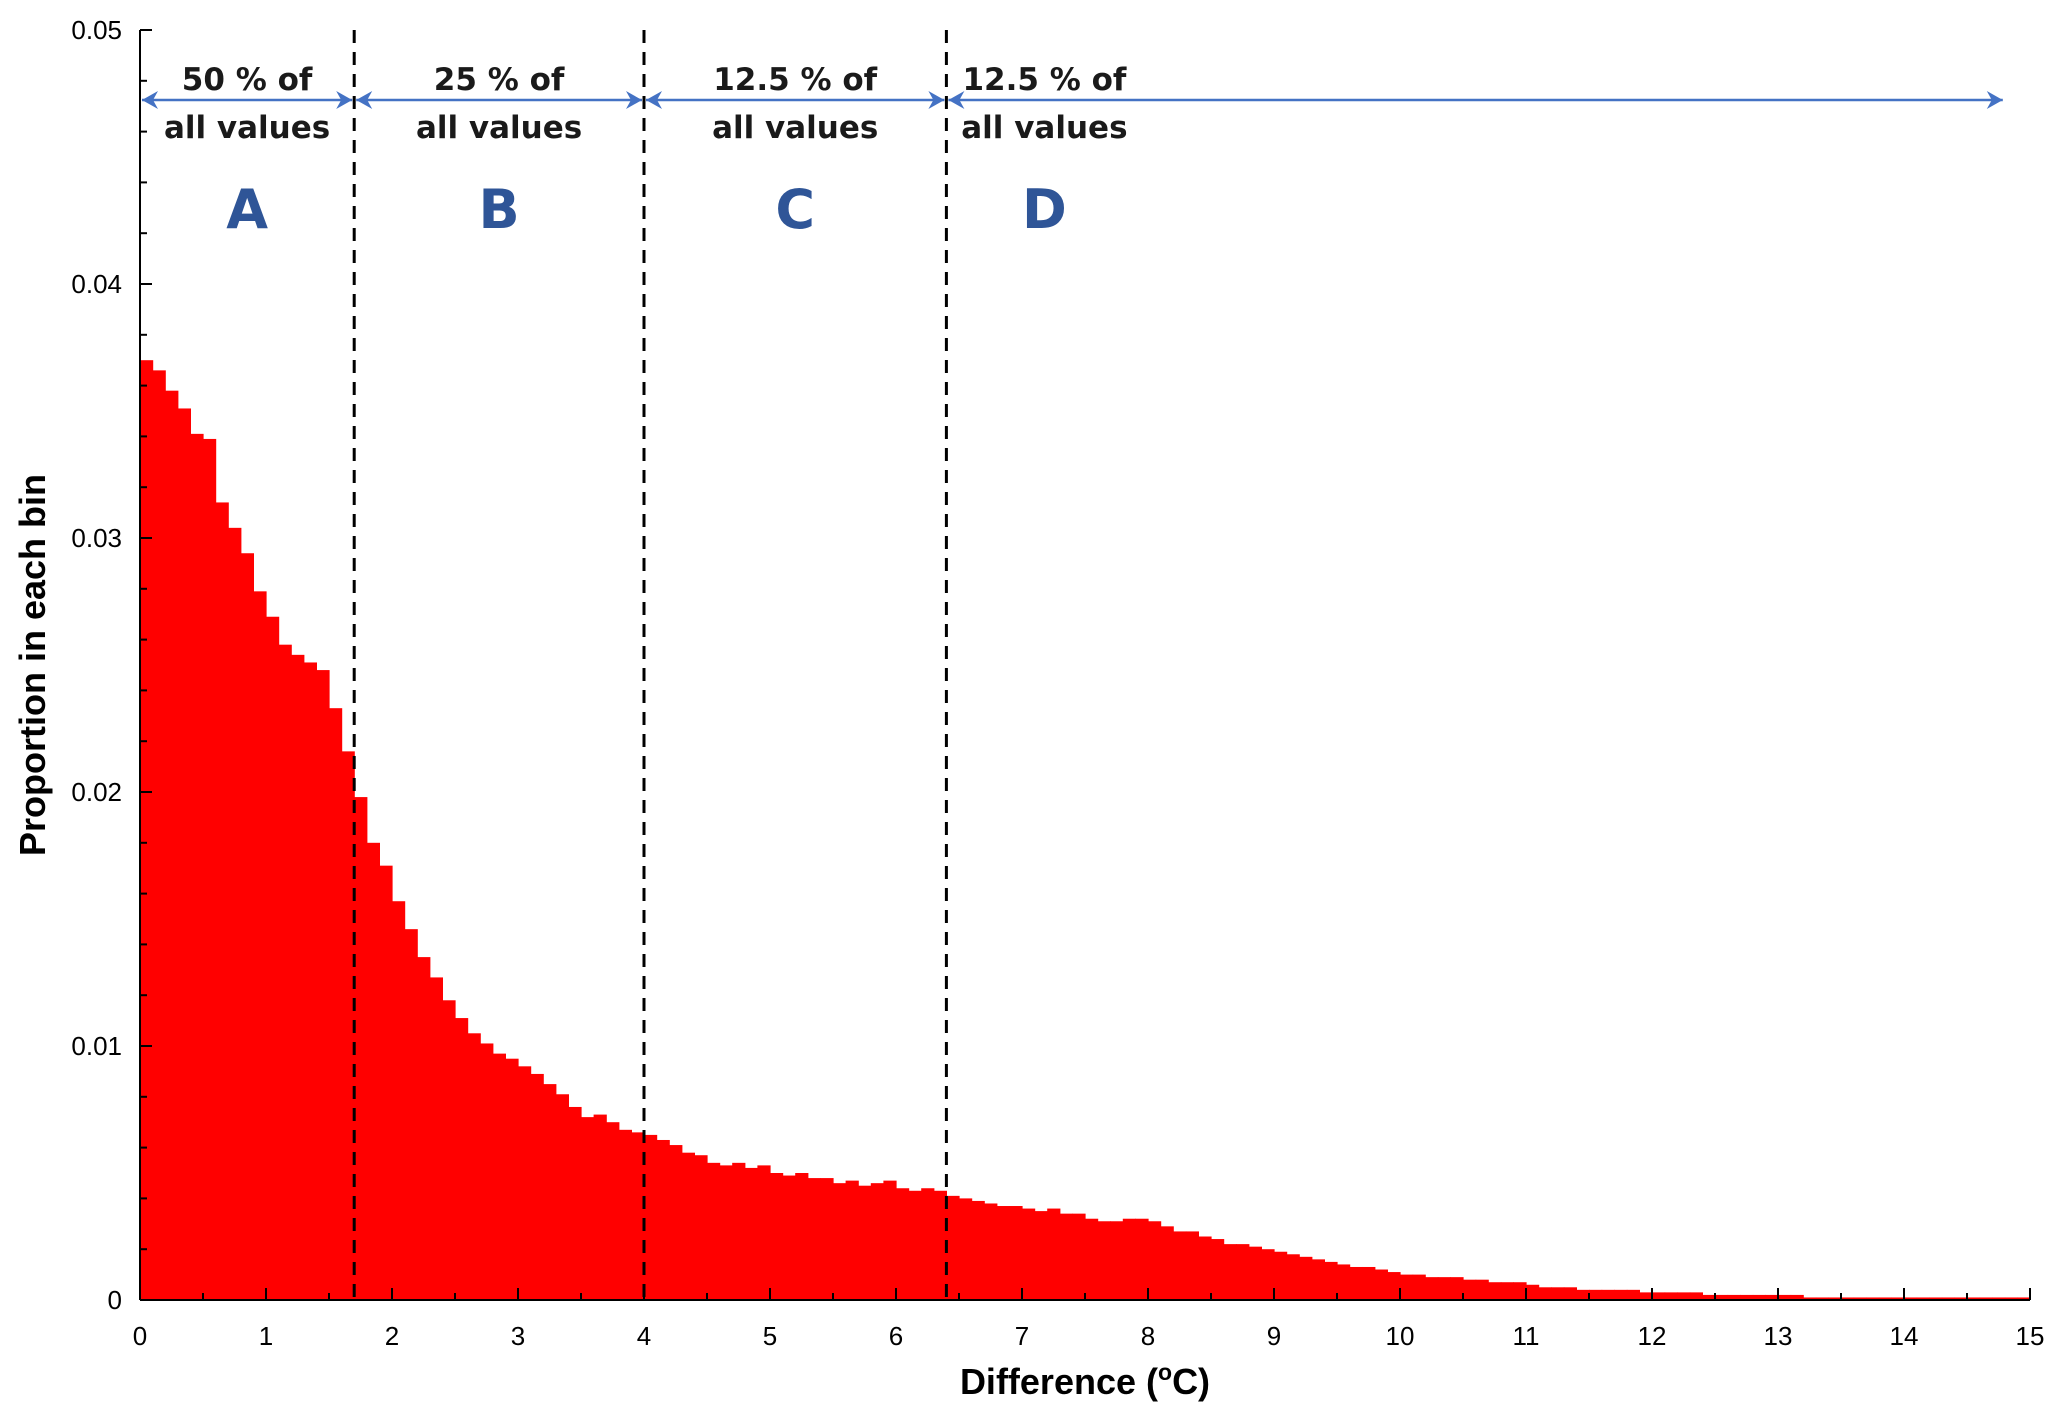  Describe the element at coordinates (115, 1300) in the screenshot. I see `y-tick-label: 0` at that location.